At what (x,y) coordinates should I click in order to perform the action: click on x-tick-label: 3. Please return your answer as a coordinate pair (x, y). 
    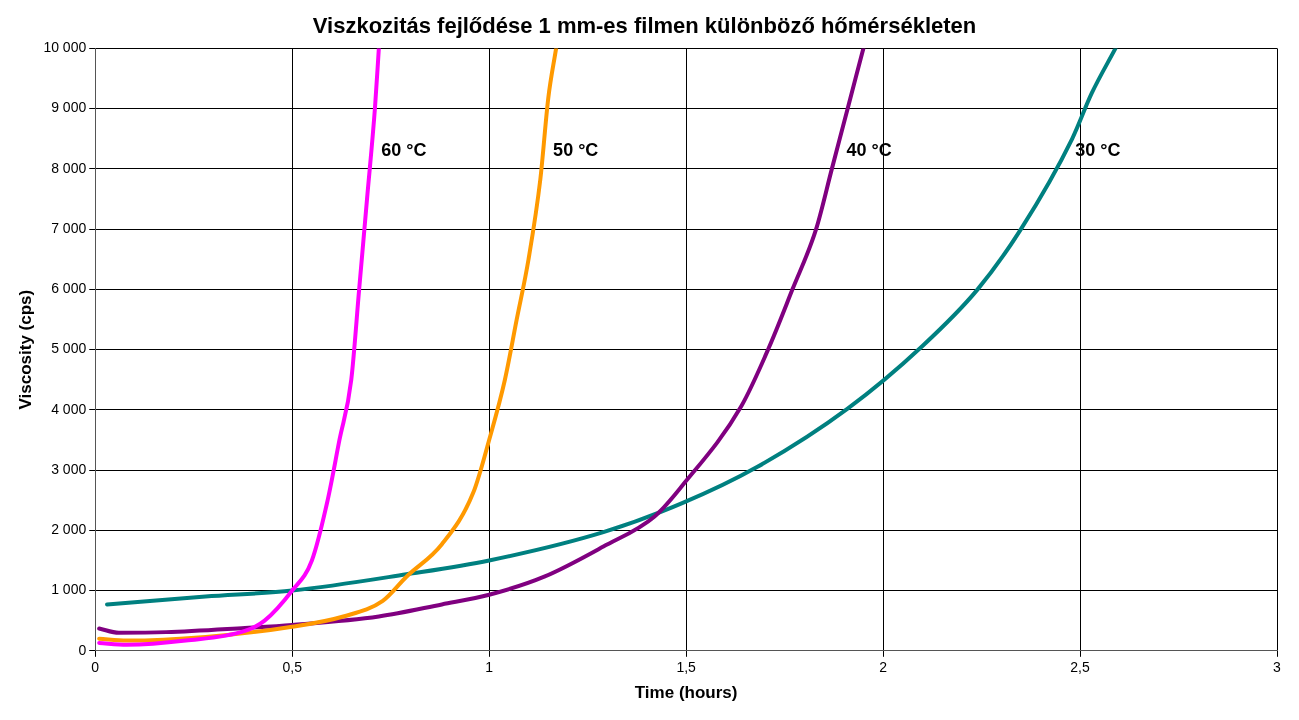
    Looking at the image, I should click on (1277, 667).